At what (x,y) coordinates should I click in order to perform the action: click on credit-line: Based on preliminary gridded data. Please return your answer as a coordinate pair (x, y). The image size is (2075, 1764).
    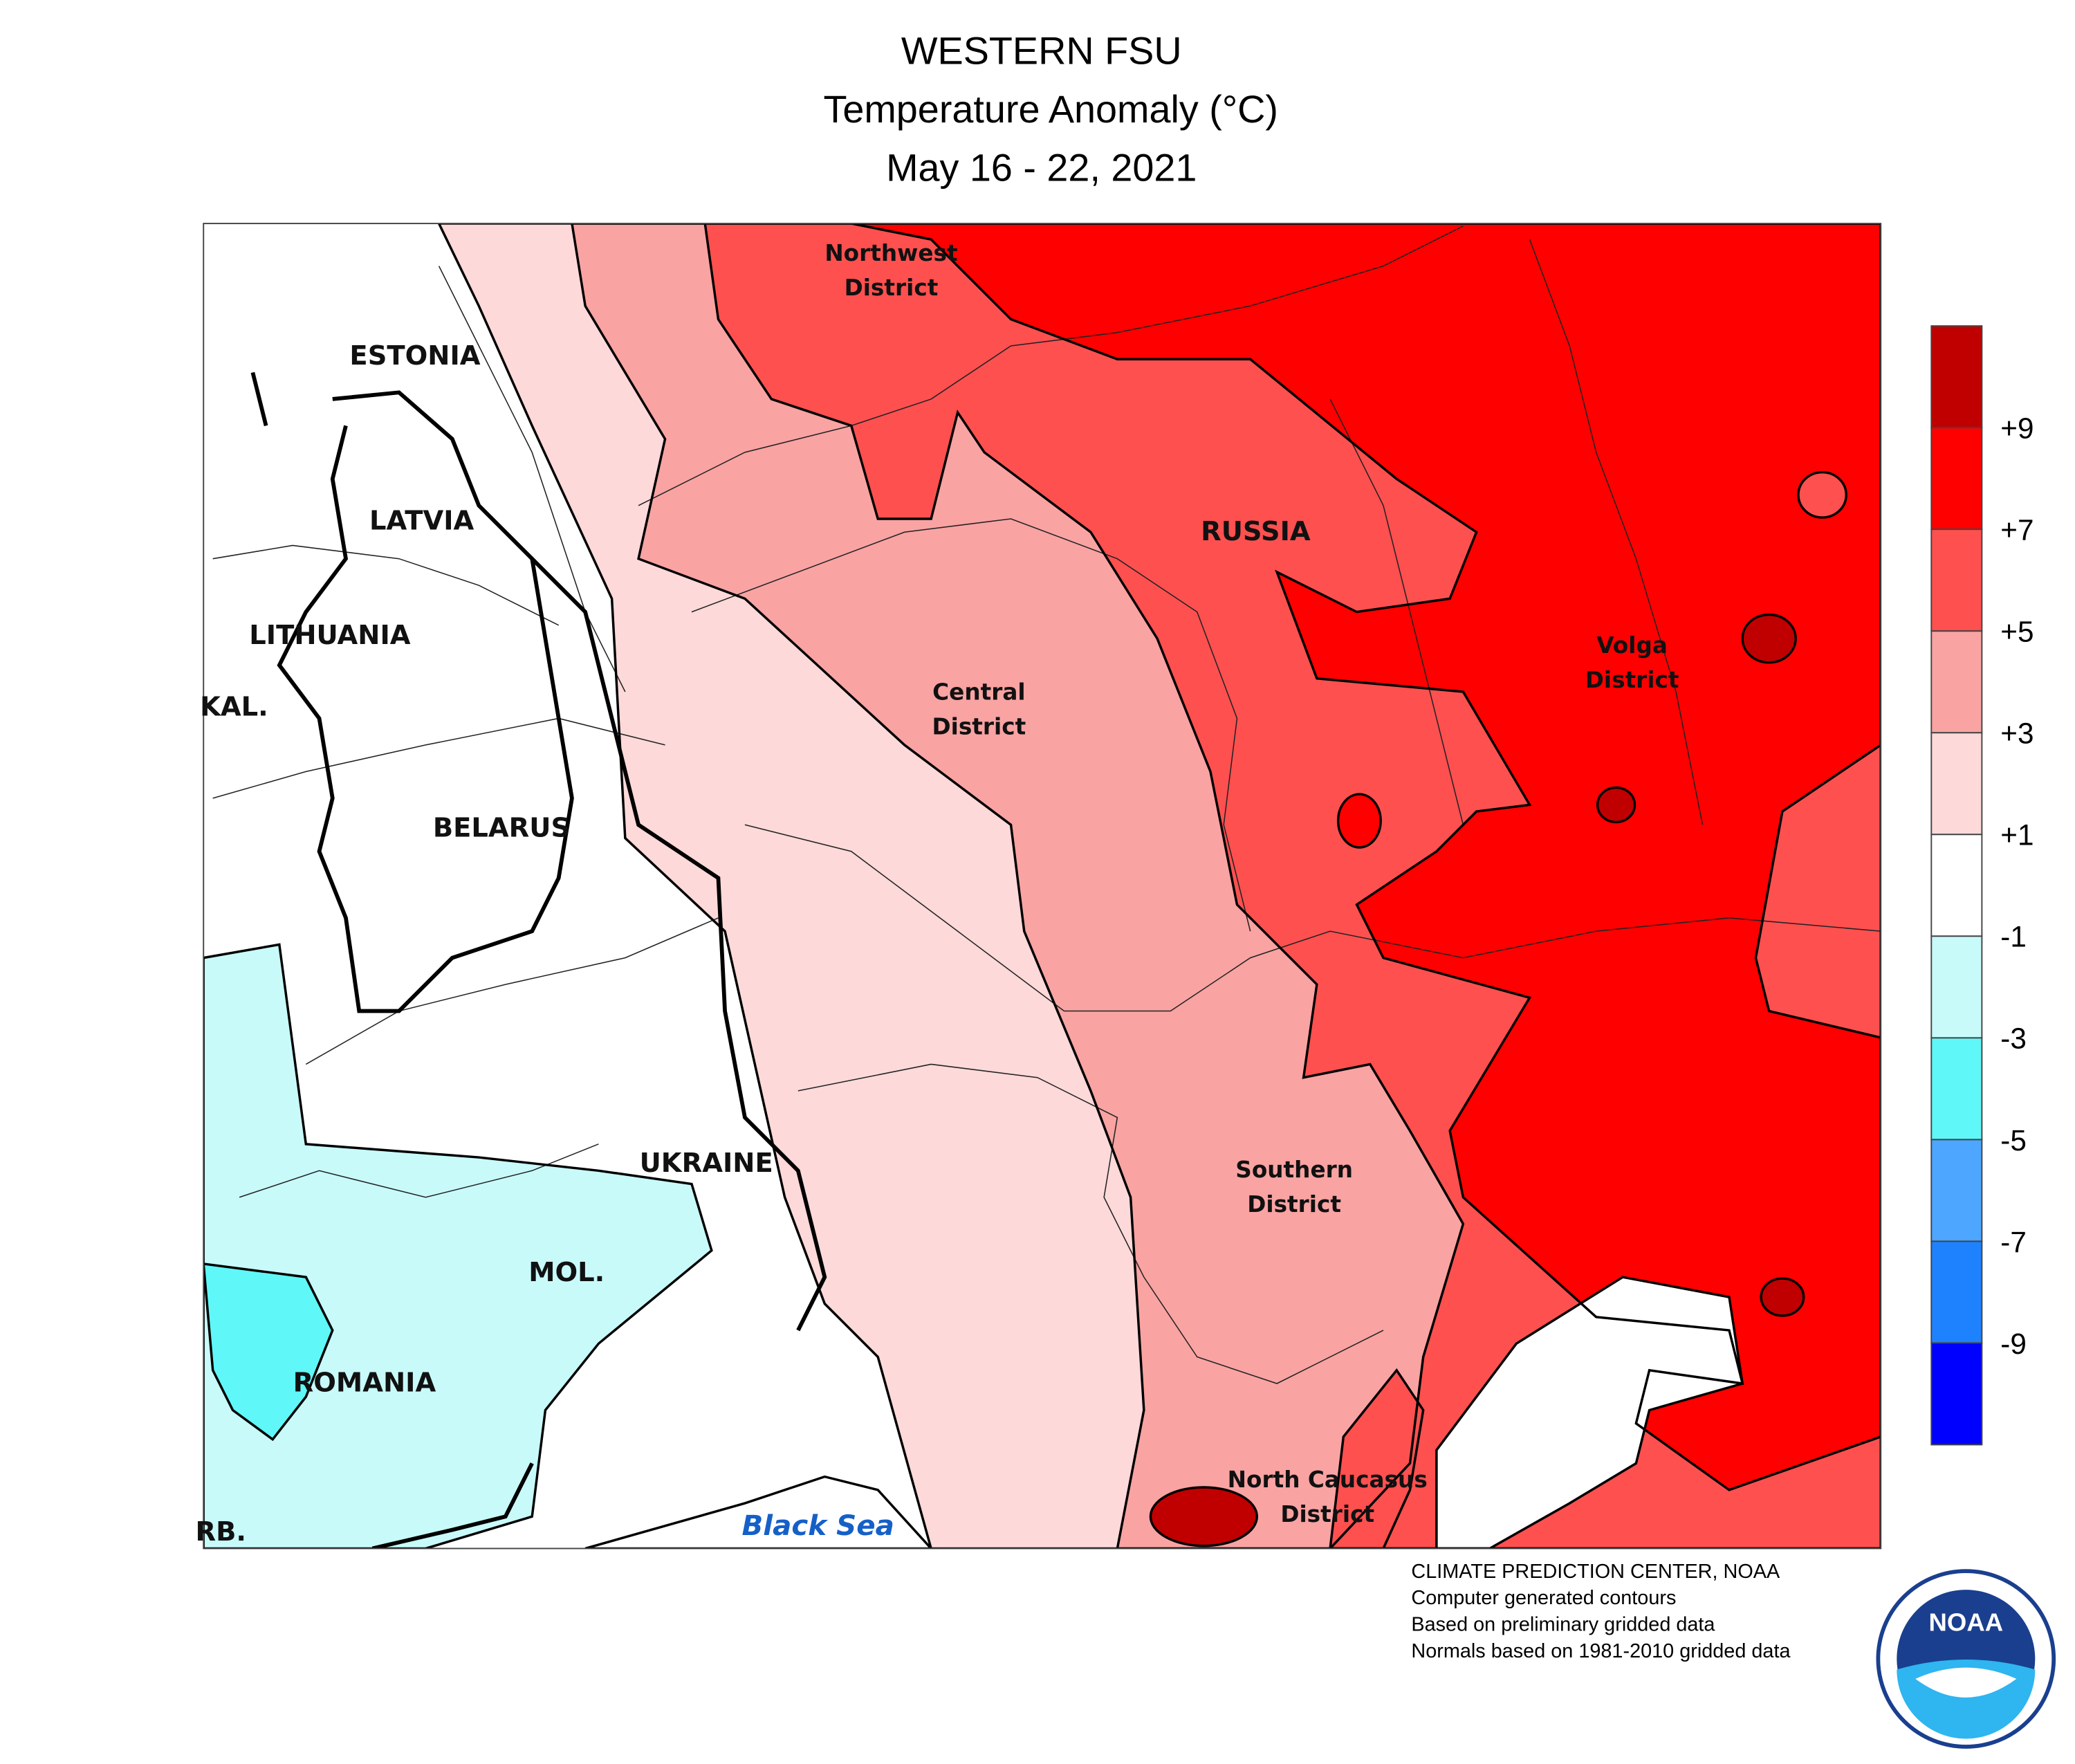
    Looking at the image, I should click on (1563, 1625).